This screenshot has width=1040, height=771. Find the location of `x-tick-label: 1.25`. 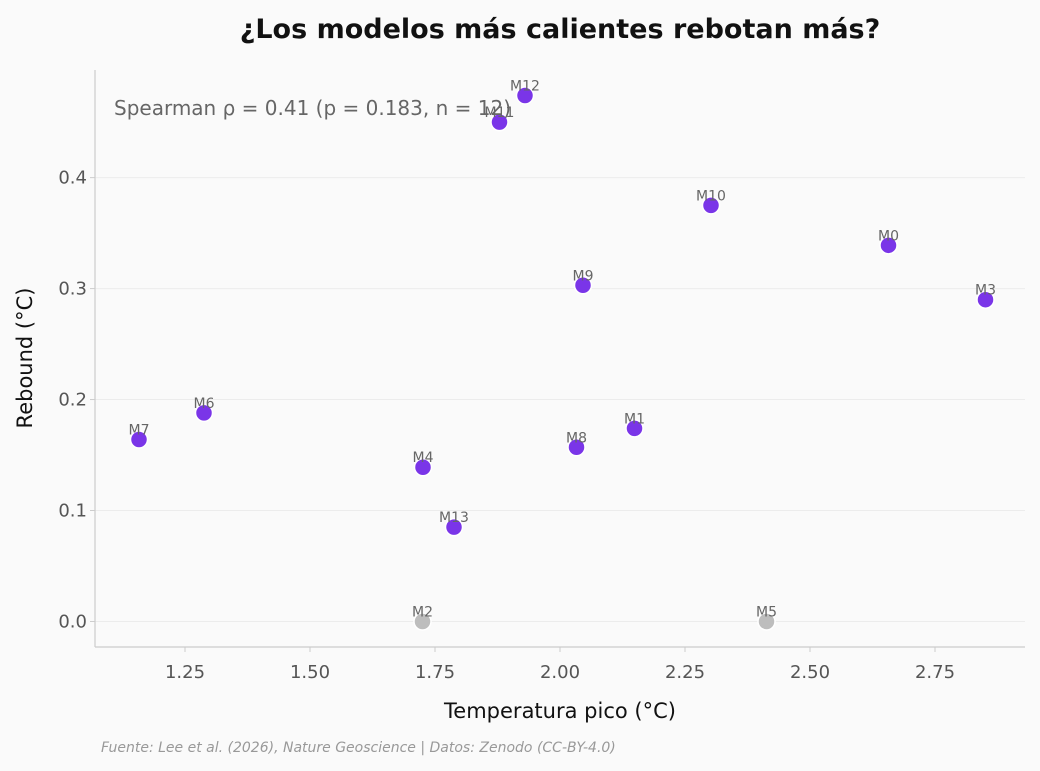

x-tick-label: 1.25 is located at coordinates (185, 672).